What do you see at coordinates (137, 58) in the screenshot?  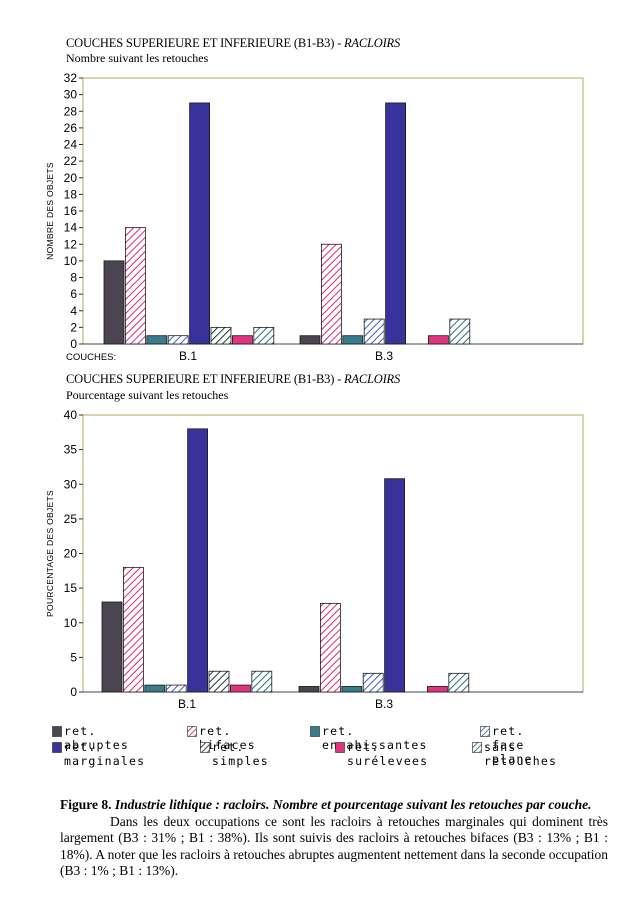 I see `chart-subtitle: Nombre suivant les retouches` at bounding box center [137, 58].